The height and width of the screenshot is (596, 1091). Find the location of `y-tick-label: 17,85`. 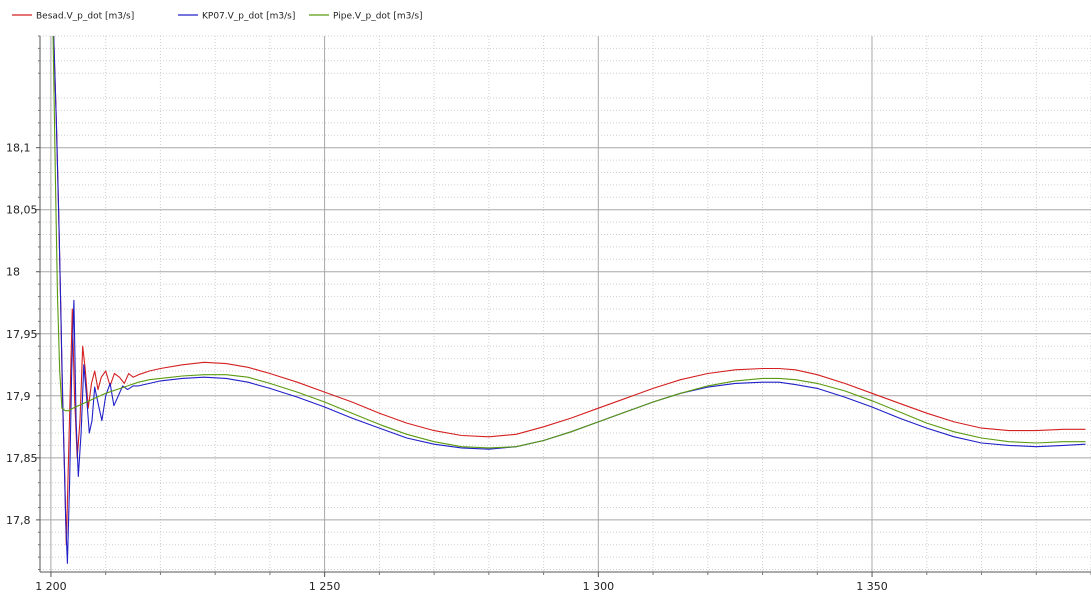

y-tick-label: 17,85 is located at coordinates (22, 458).